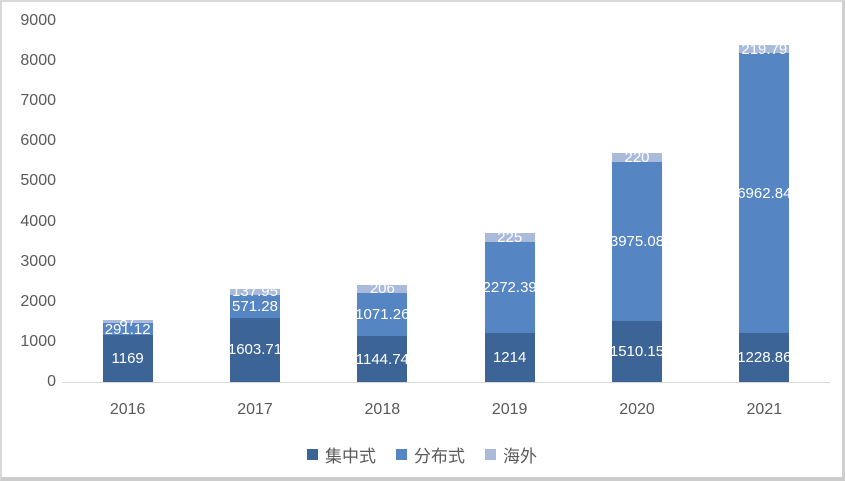  I want to click on y-axis-tick-label: 3000, so click(38, 261).